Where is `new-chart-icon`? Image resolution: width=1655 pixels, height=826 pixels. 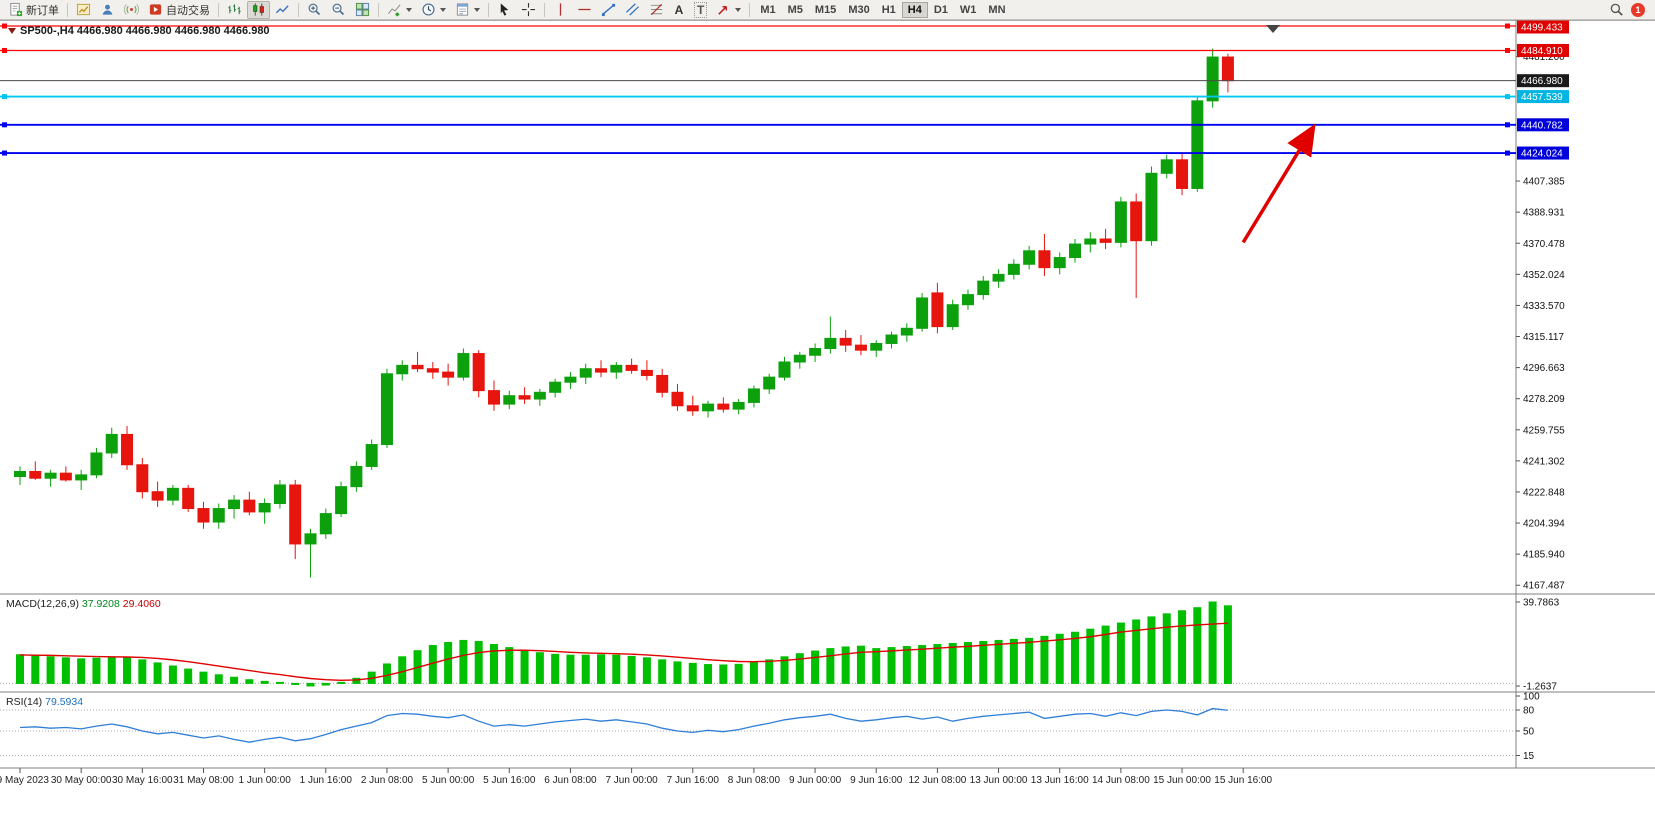 new-chart-icon is located at coordinates (83, 9).